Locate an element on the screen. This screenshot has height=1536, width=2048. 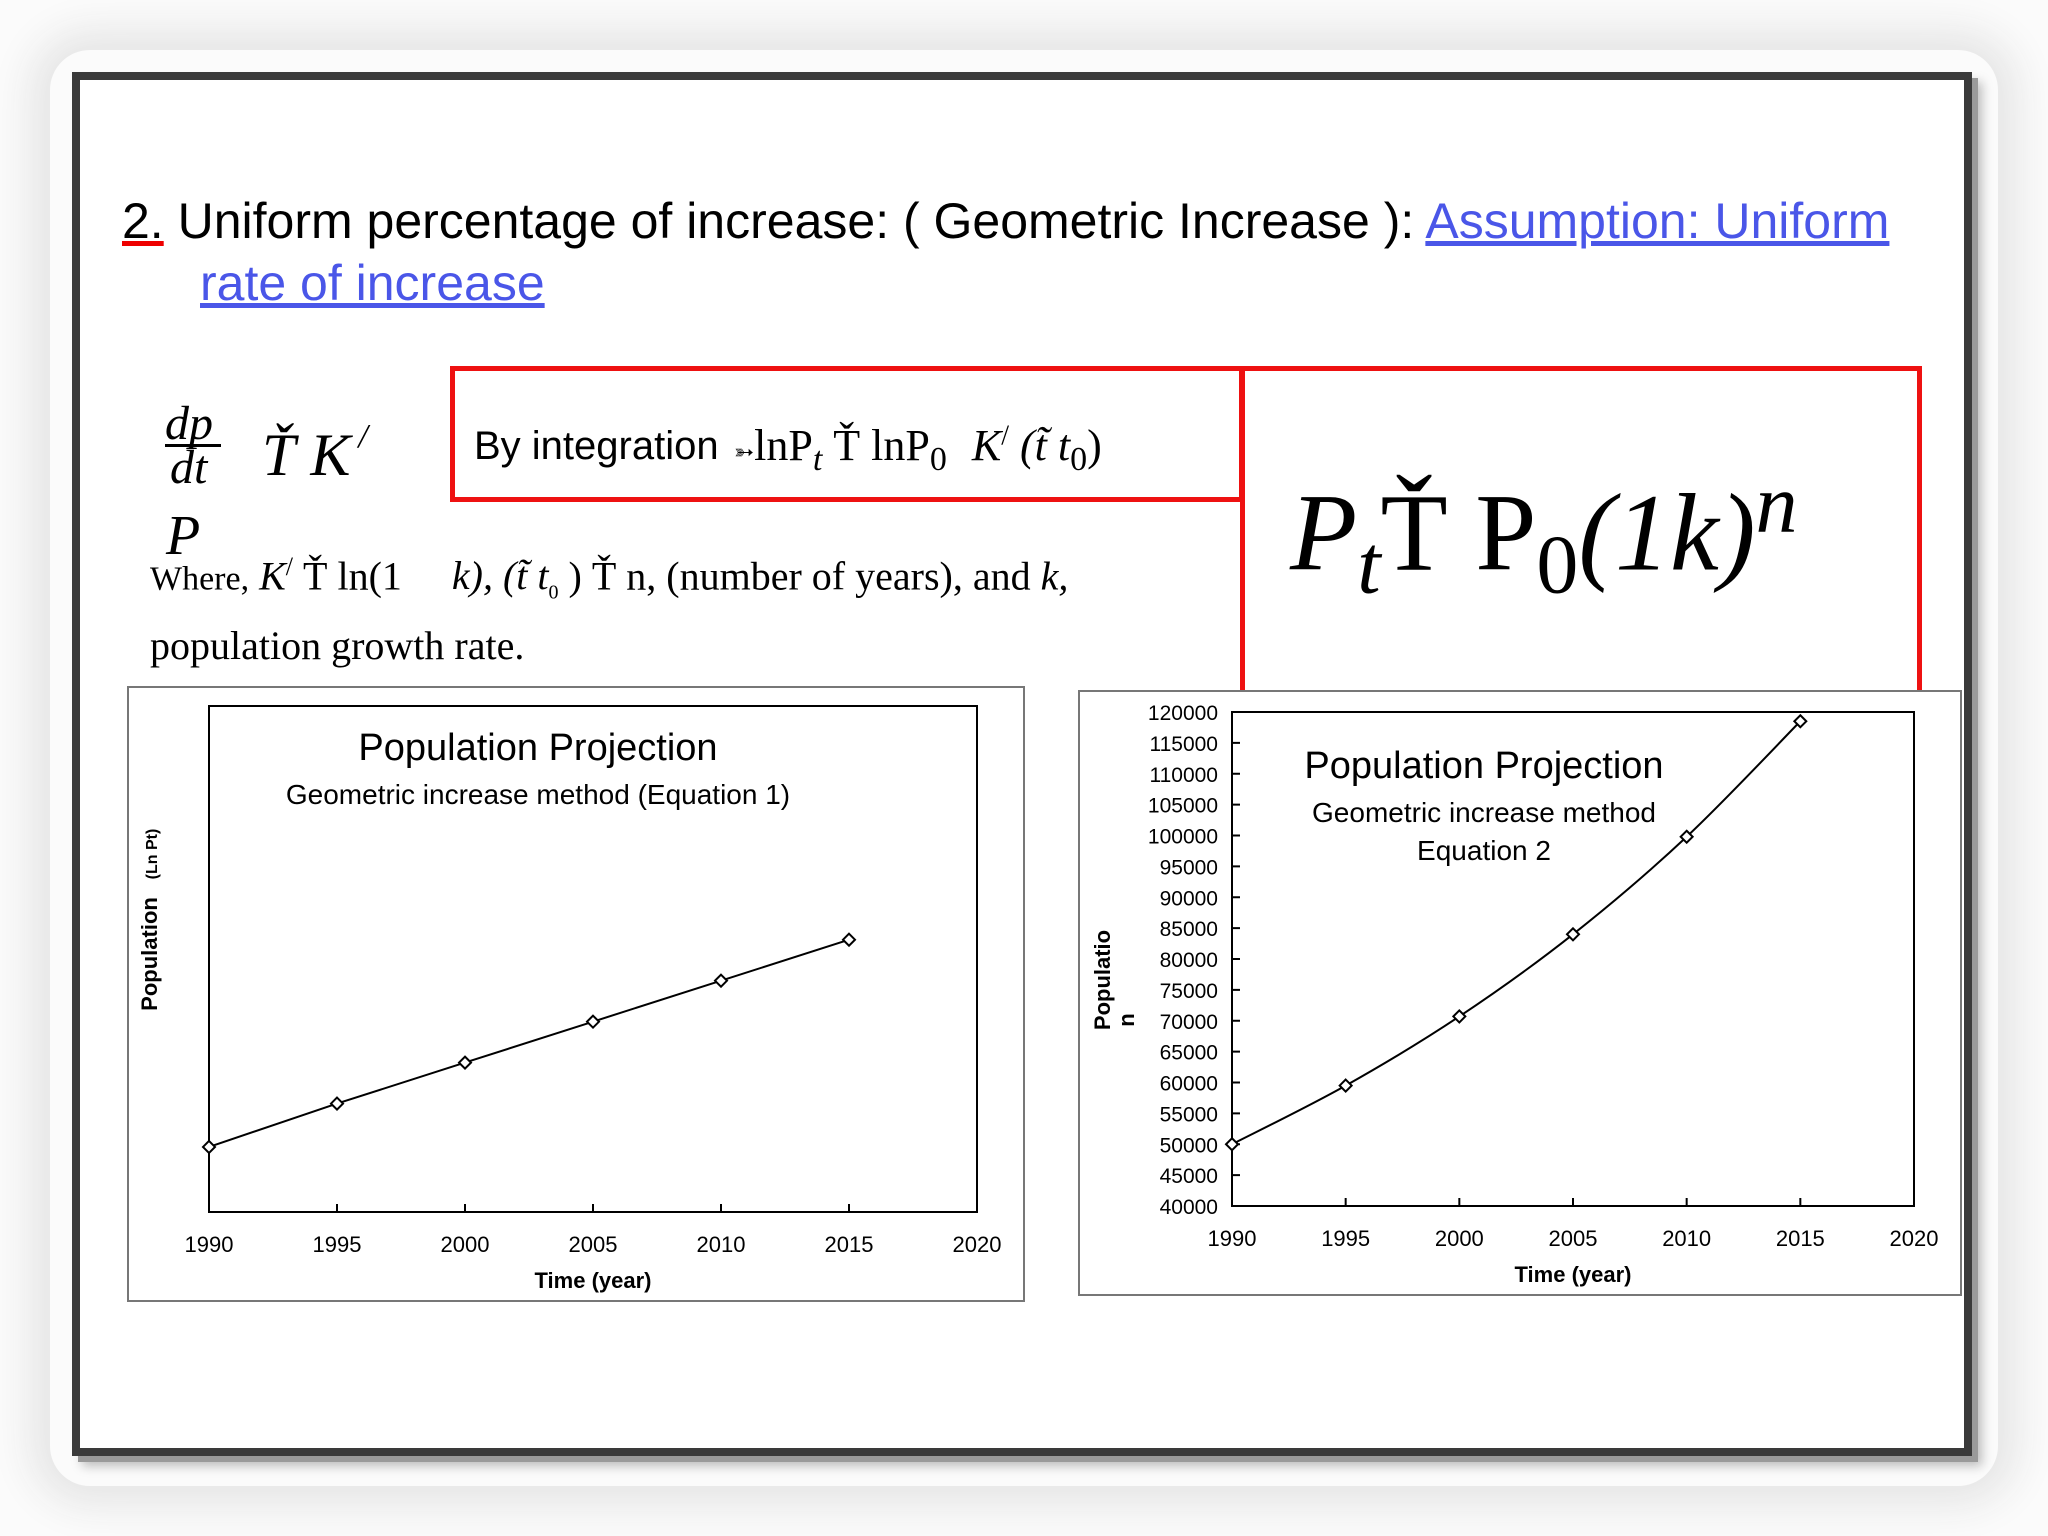
y-tick-label: 95000 is located at coordinates (1189, 867).